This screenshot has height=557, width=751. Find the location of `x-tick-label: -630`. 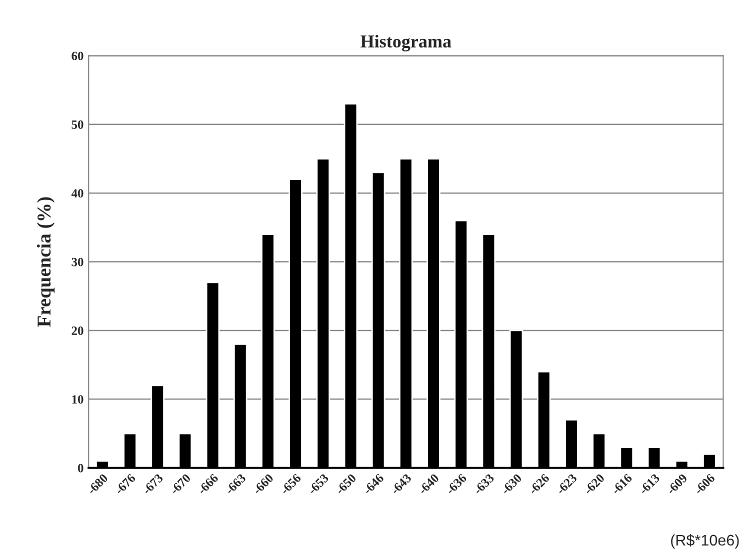

x-tick-label: -630 is located at coordinates (511, 484).